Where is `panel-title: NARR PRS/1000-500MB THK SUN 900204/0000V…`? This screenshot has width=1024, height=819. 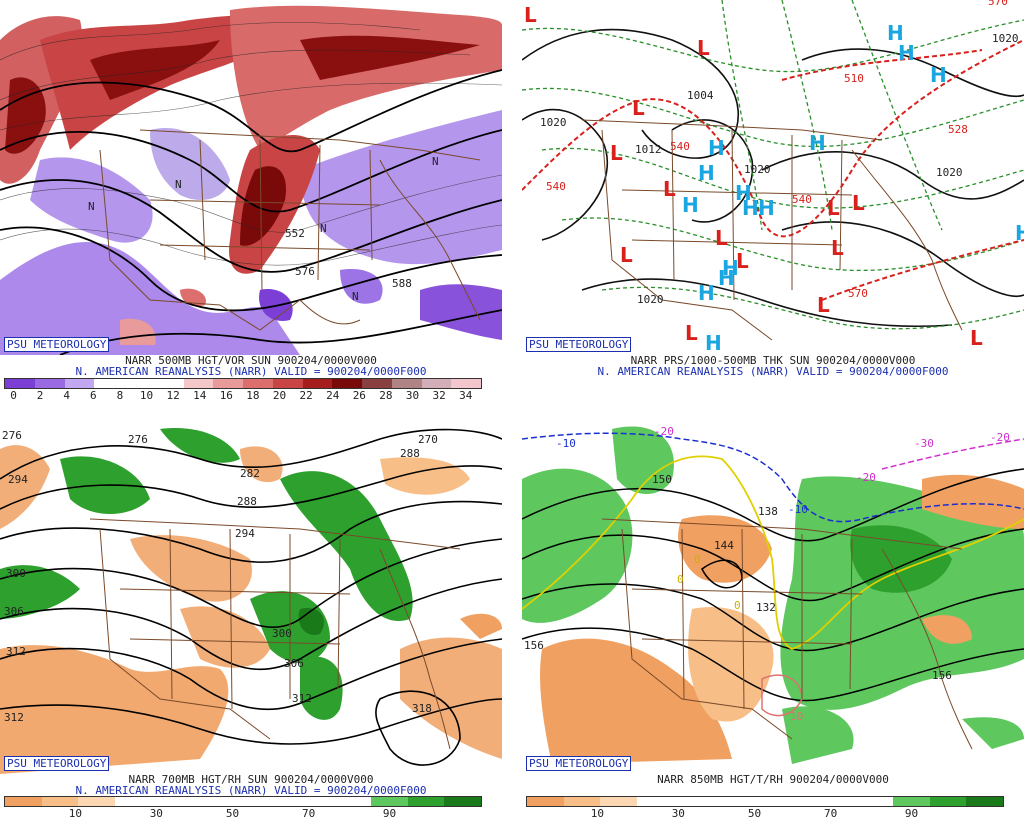 panel-title: NARR PRS/1000-500MB THK SUN 900204/0000V… is located at coordinates (773, 360).